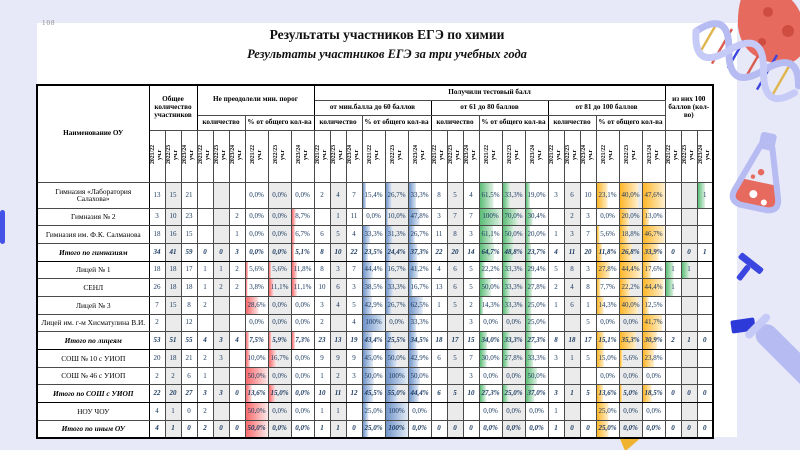 Image resolution: width=800 pixels, height=450 pixels. Describe the element at coordinates (513, 270) in the screenshot. I see `table-cell: 33,3%` at that location.